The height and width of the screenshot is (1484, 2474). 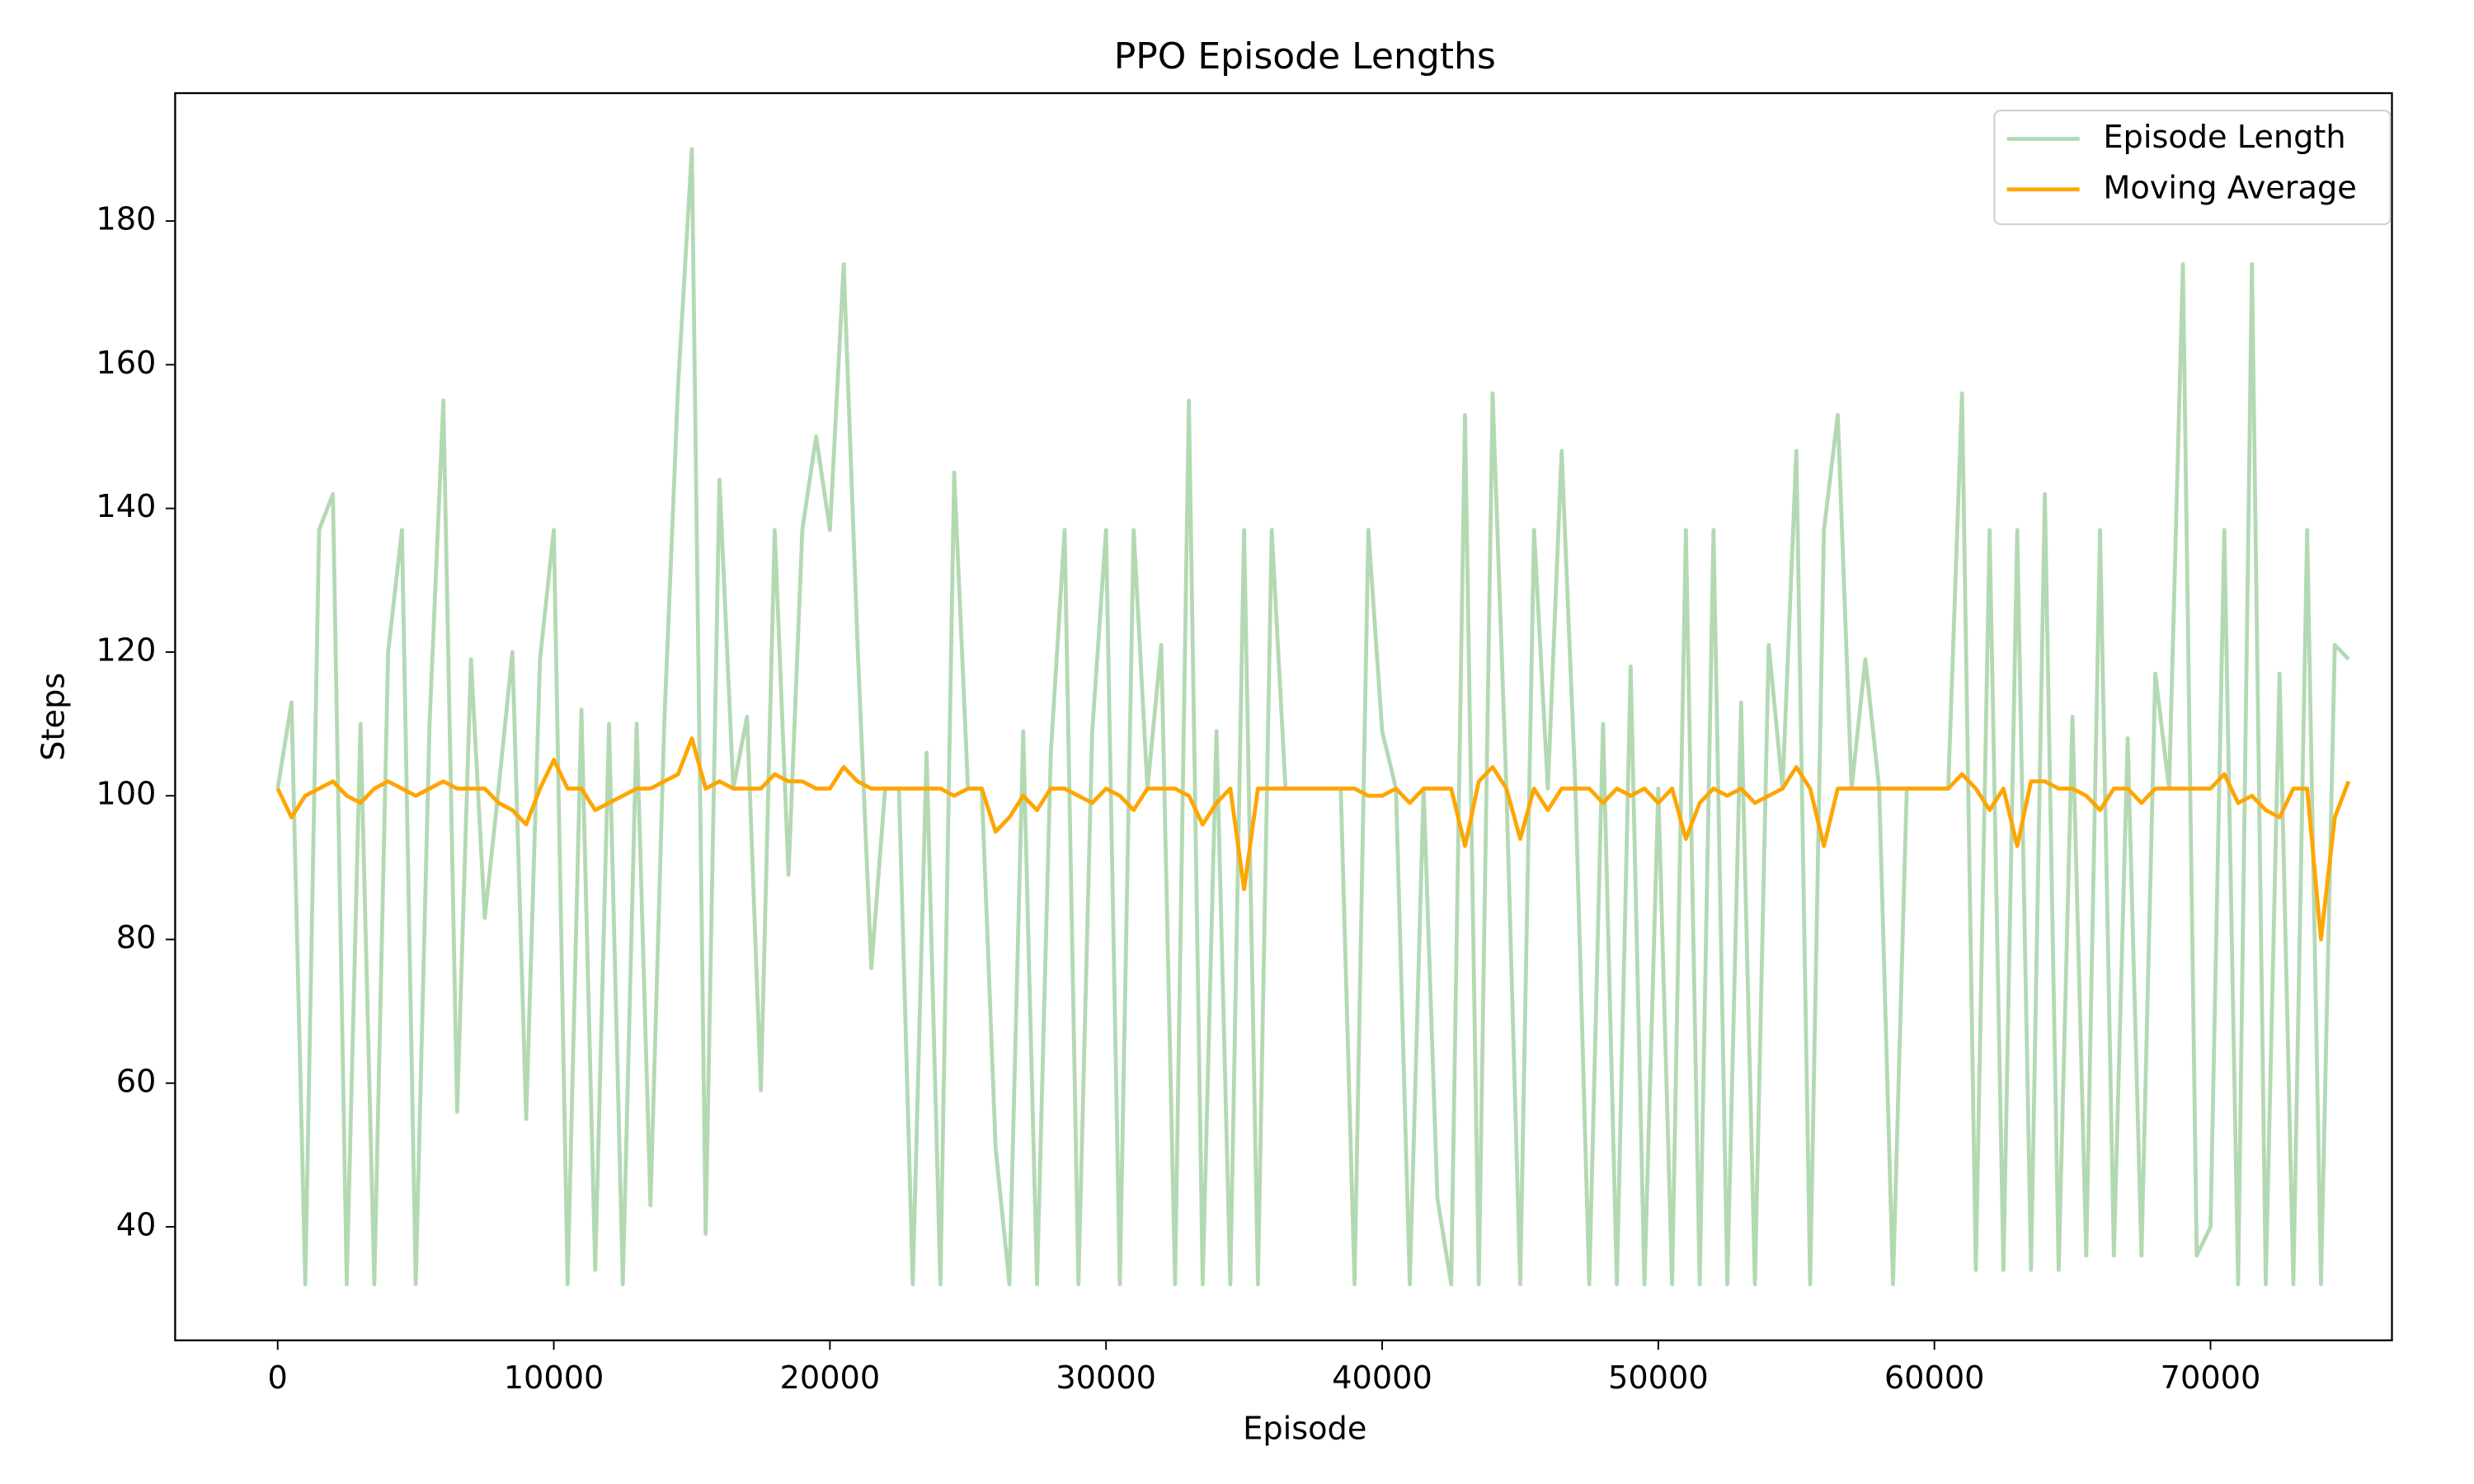 I want to click on legend-label: Moving Average, so click(x=2229, y=187).